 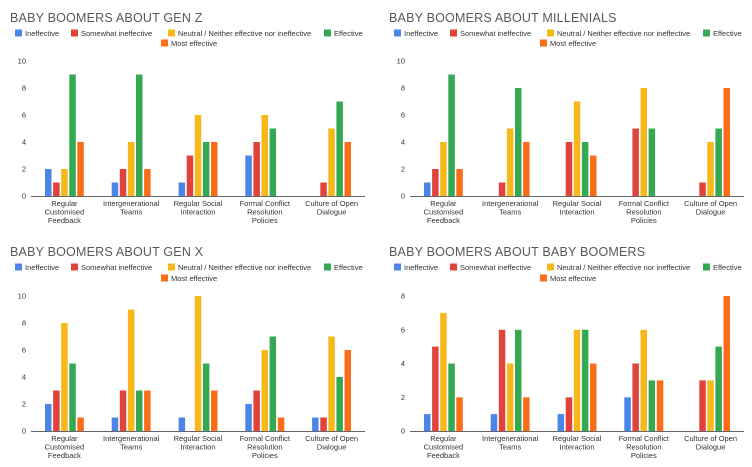 I want to click on y-tick-label: 10, so click(x=22, y=296).